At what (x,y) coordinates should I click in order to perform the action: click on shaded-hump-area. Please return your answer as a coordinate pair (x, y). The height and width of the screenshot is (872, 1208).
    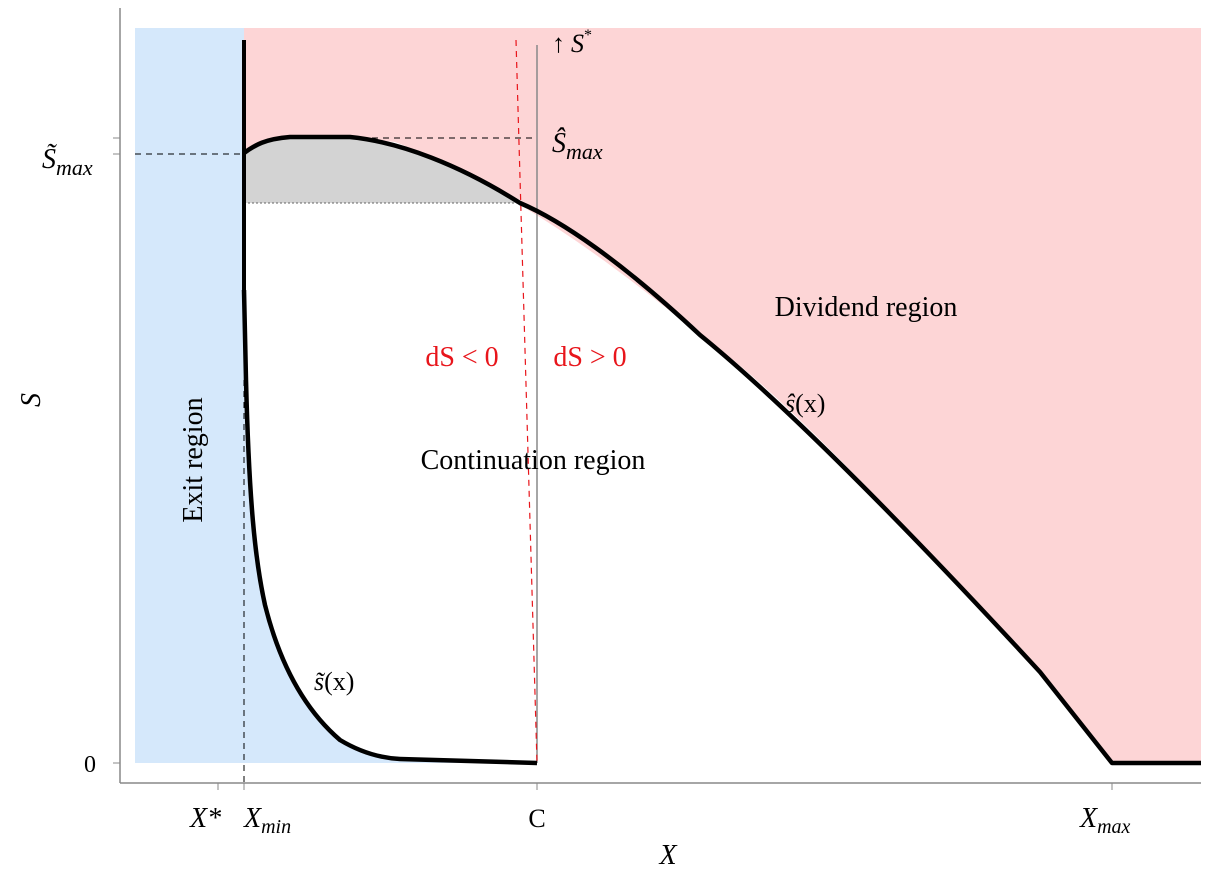
    Looking at the image, I should click on (382, 170).